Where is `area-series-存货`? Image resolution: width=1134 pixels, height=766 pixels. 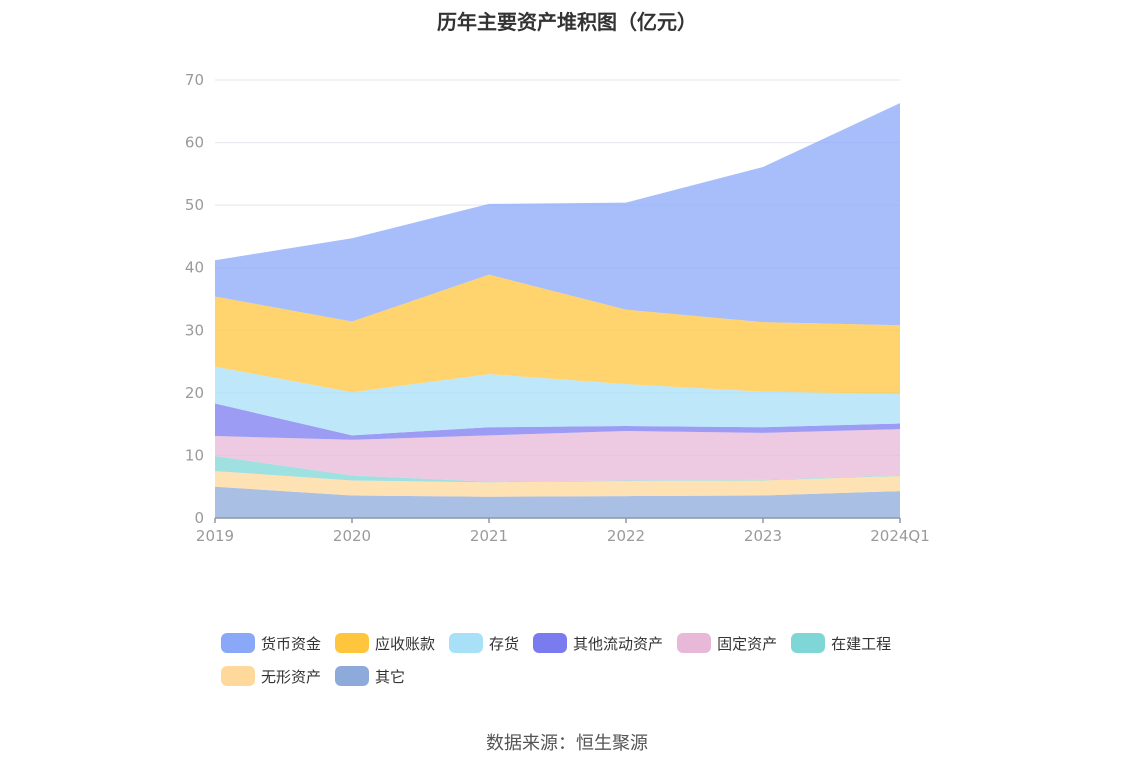 area-series-存货 is located at coordinates (557, 401).